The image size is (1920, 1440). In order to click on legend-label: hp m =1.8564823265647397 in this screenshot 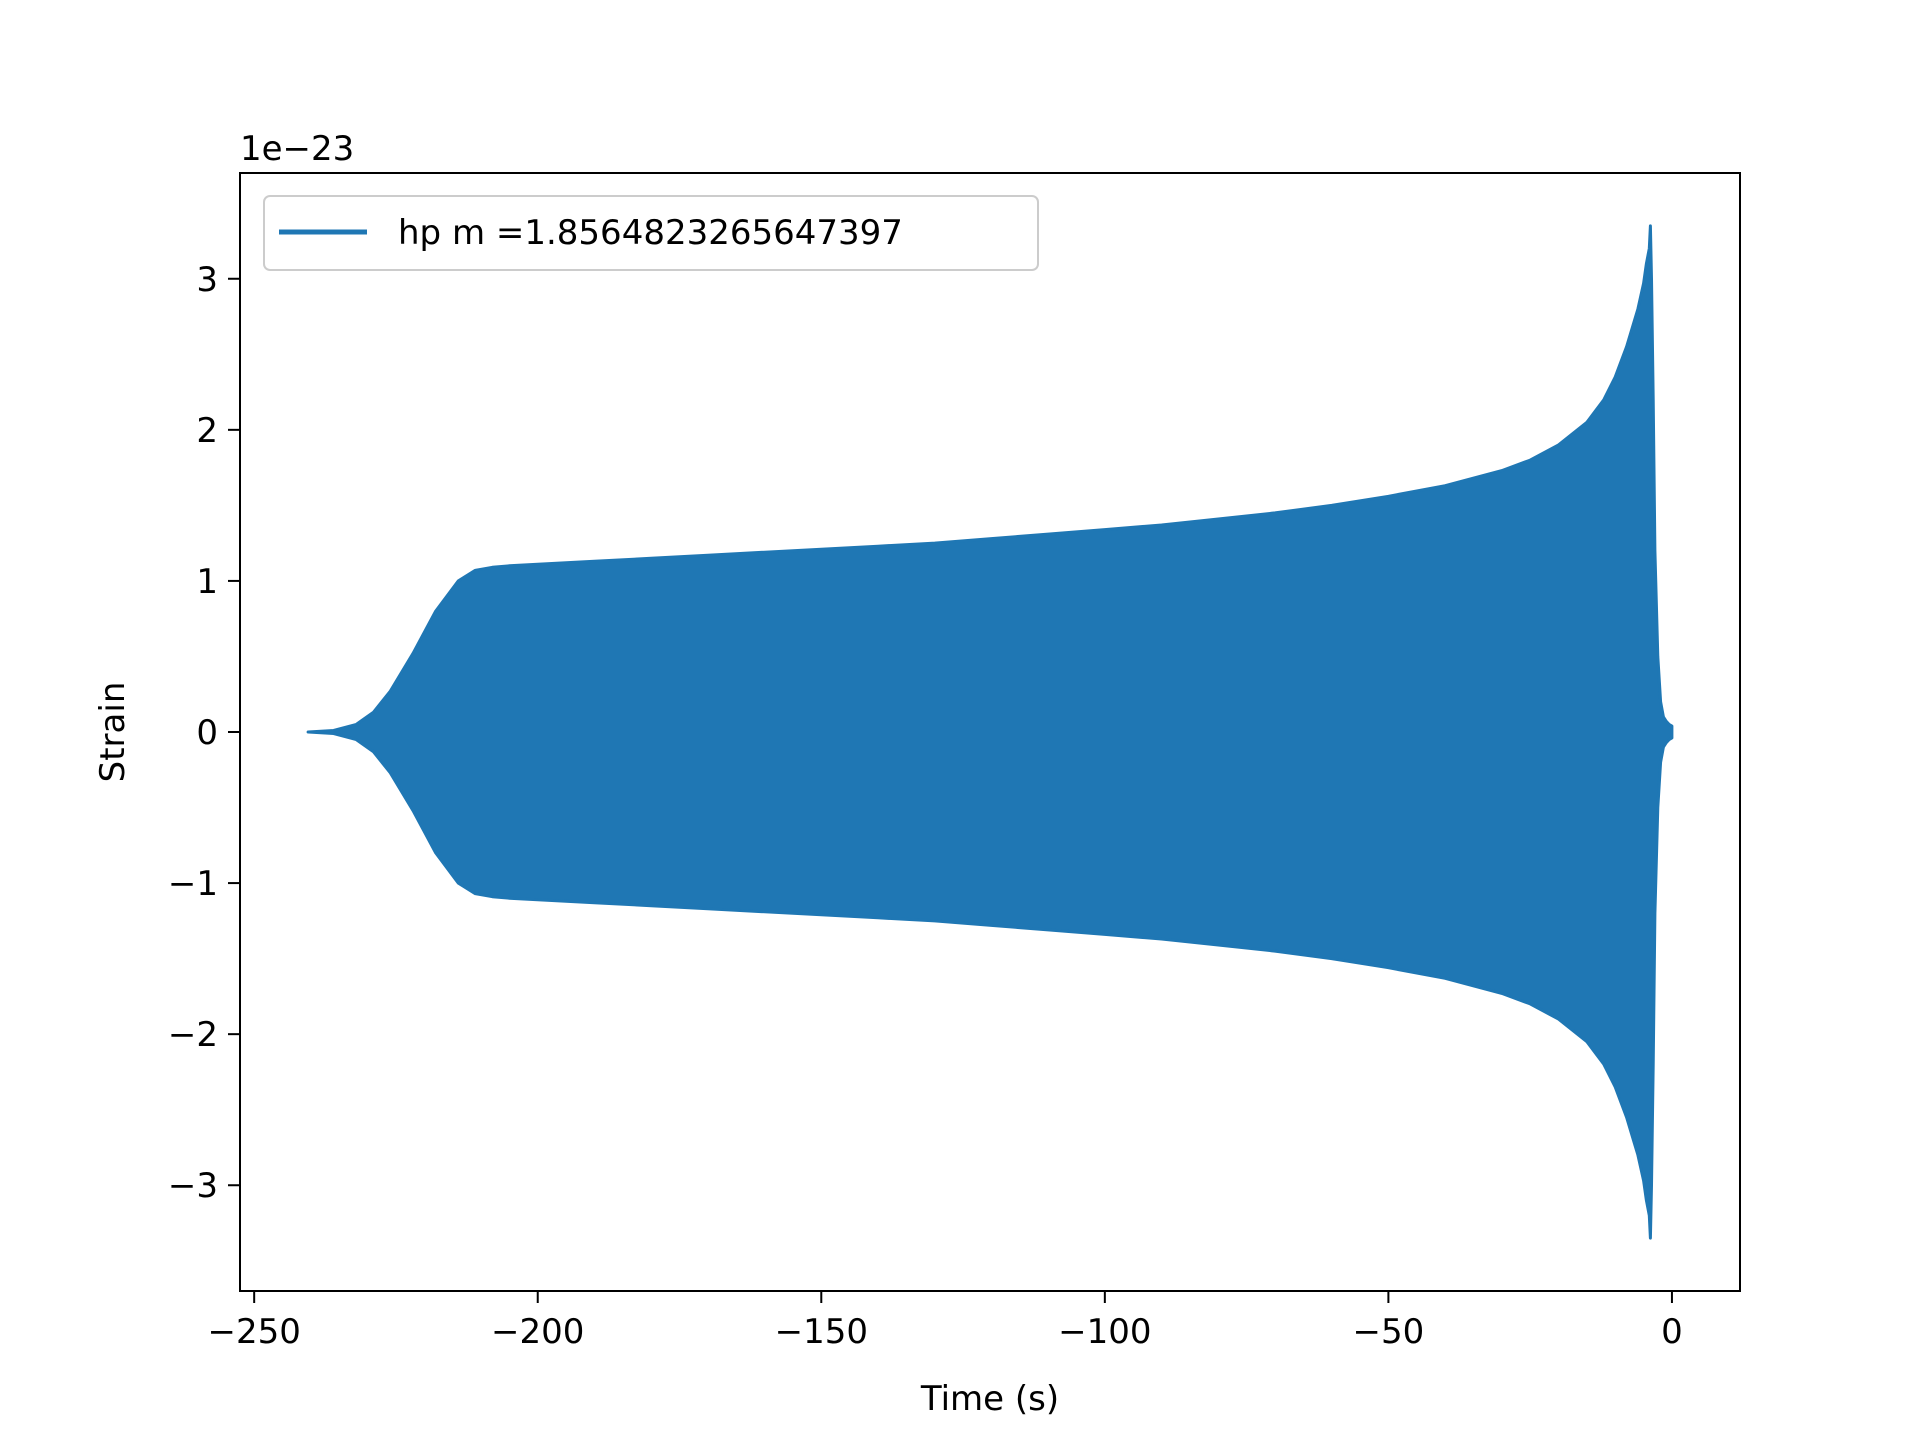, I will do `click(650, 233)`.